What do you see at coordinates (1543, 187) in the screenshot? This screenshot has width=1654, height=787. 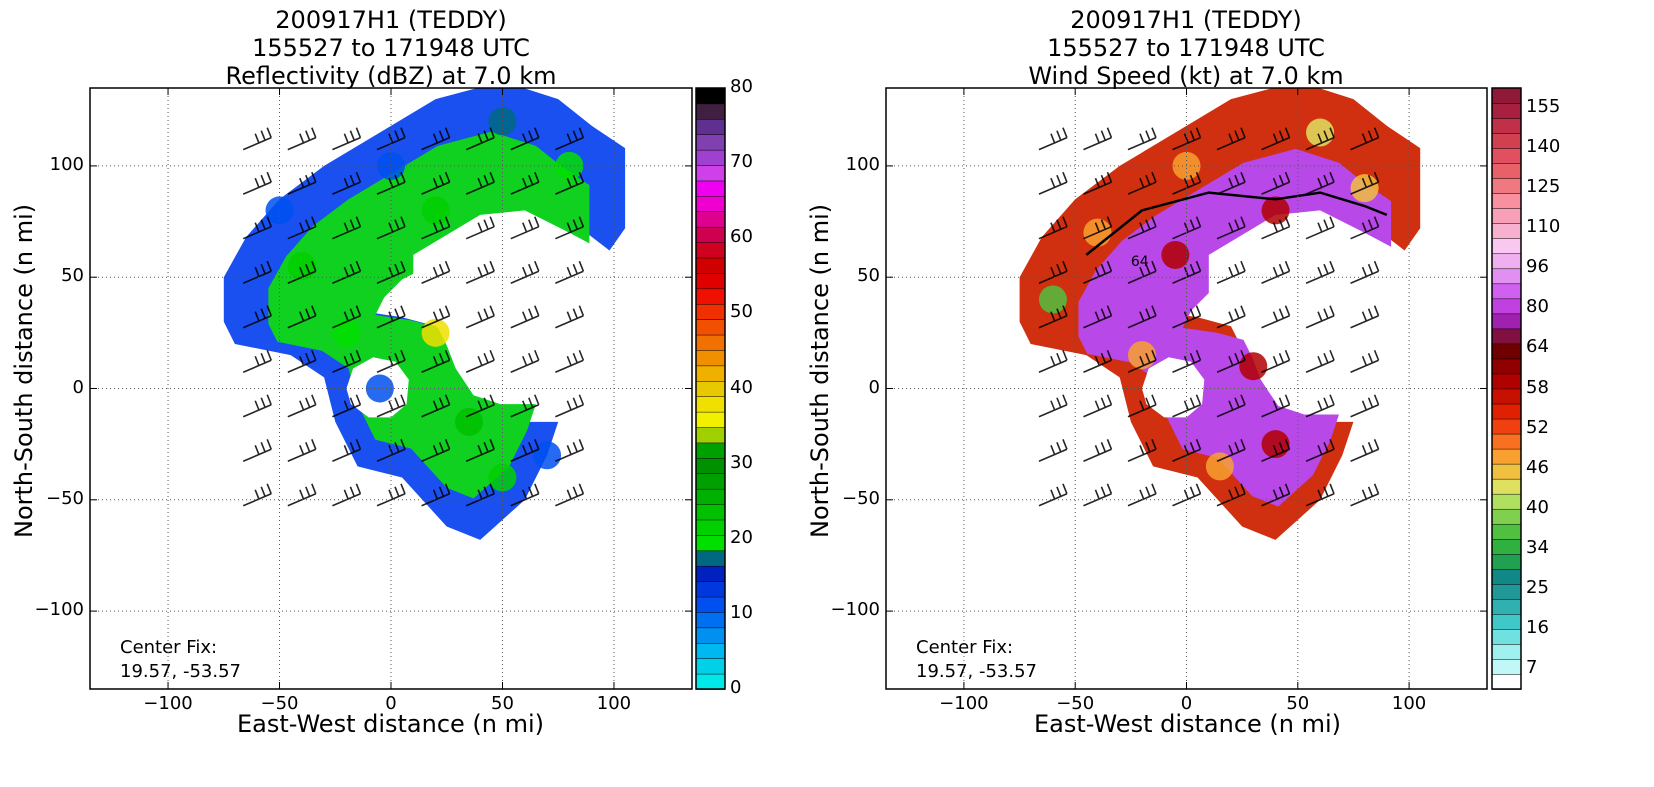 I see `colorbar-tick-label: 125` at bounding box center [1543, 187].